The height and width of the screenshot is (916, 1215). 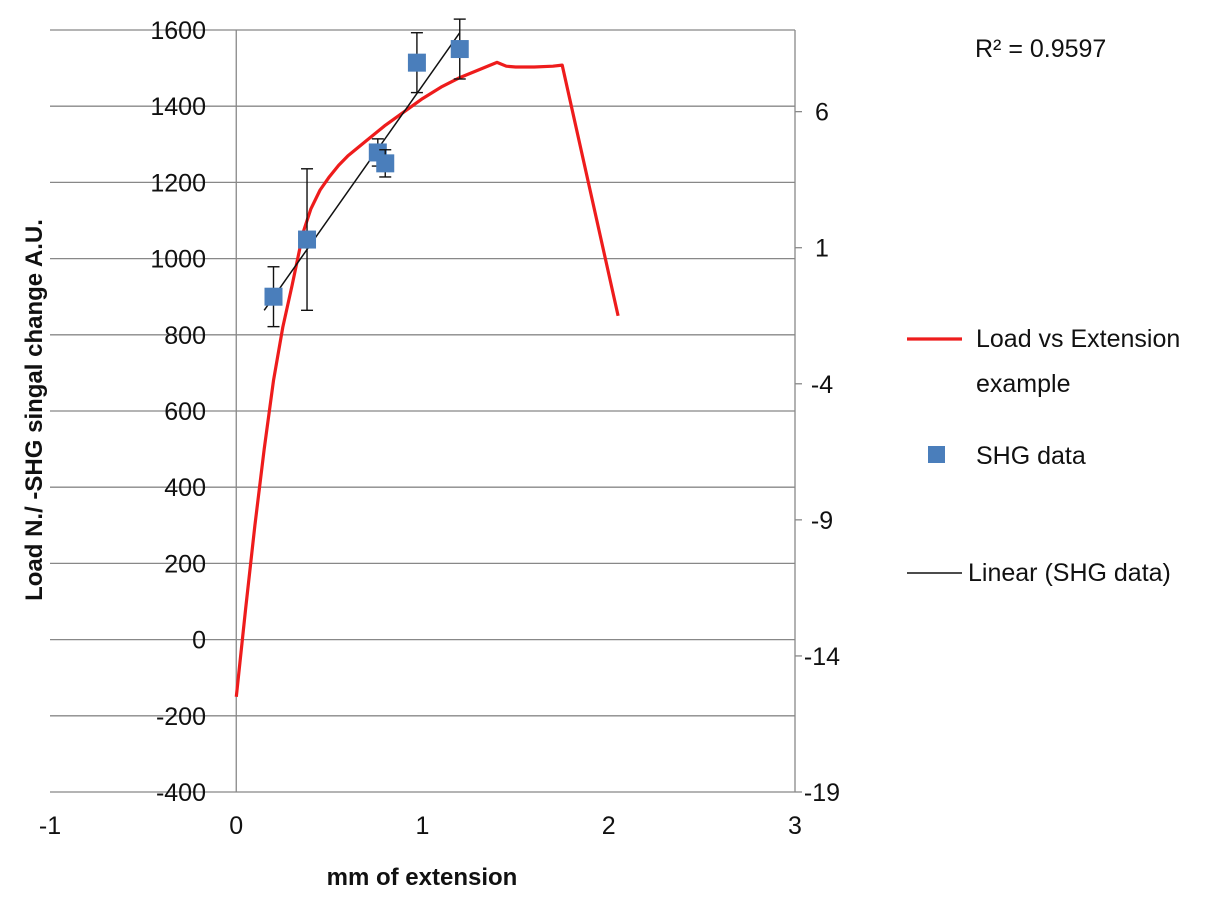 What do you see at coordinates (362, 171) in the screenshot?
I see `linear-trendline` at bounding box center [362, 171].